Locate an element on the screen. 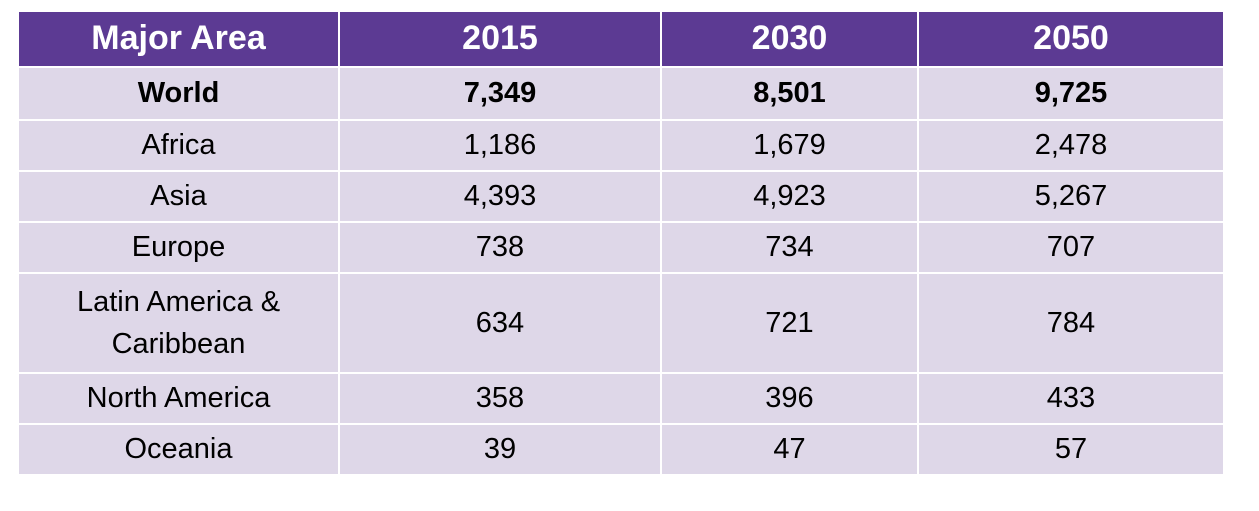 The width and height of the screenshot is (1259, 511). value-cell: 738 is located at coordinates (500, 247).